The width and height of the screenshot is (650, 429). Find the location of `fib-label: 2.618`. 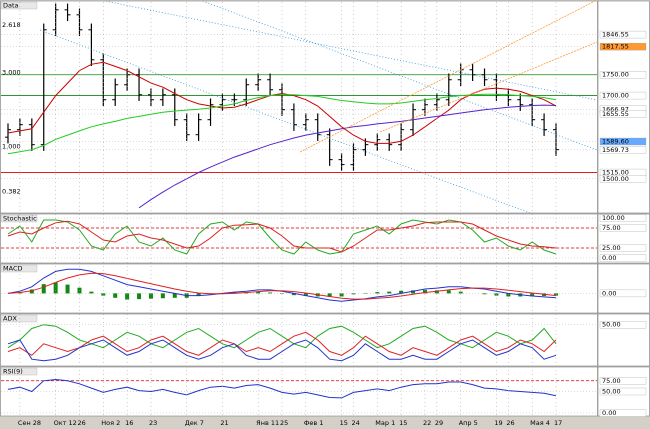

fib-label: 2.618 is located at coordinates (11, 25).